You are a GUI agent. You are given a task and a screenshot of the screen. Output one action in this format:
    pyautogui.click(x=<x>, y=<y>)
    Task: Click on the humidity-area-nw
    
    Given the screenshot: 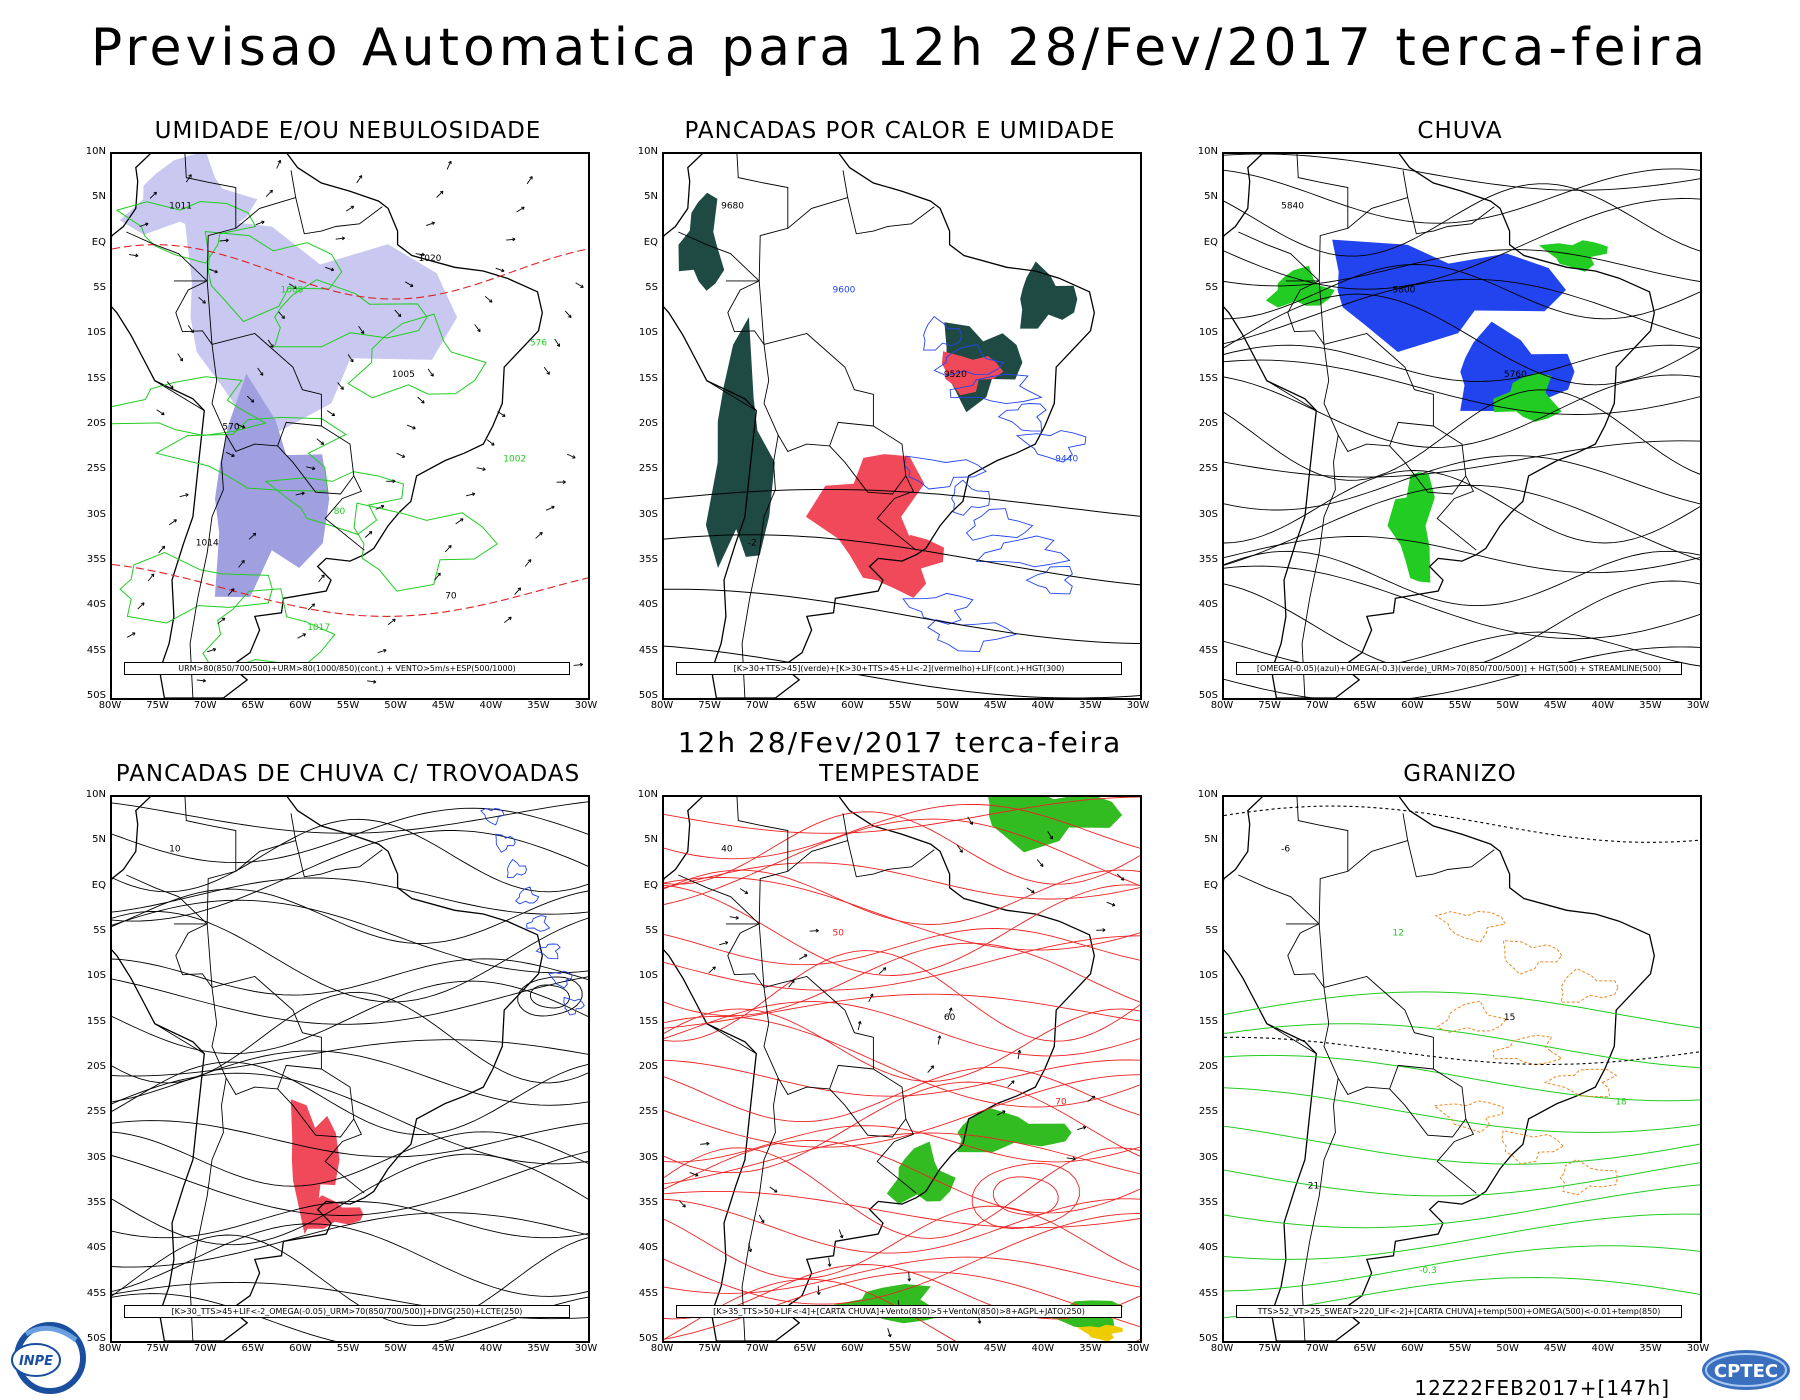 What is the action you would take?
    pyautogui.click(x=188, y=194)
    